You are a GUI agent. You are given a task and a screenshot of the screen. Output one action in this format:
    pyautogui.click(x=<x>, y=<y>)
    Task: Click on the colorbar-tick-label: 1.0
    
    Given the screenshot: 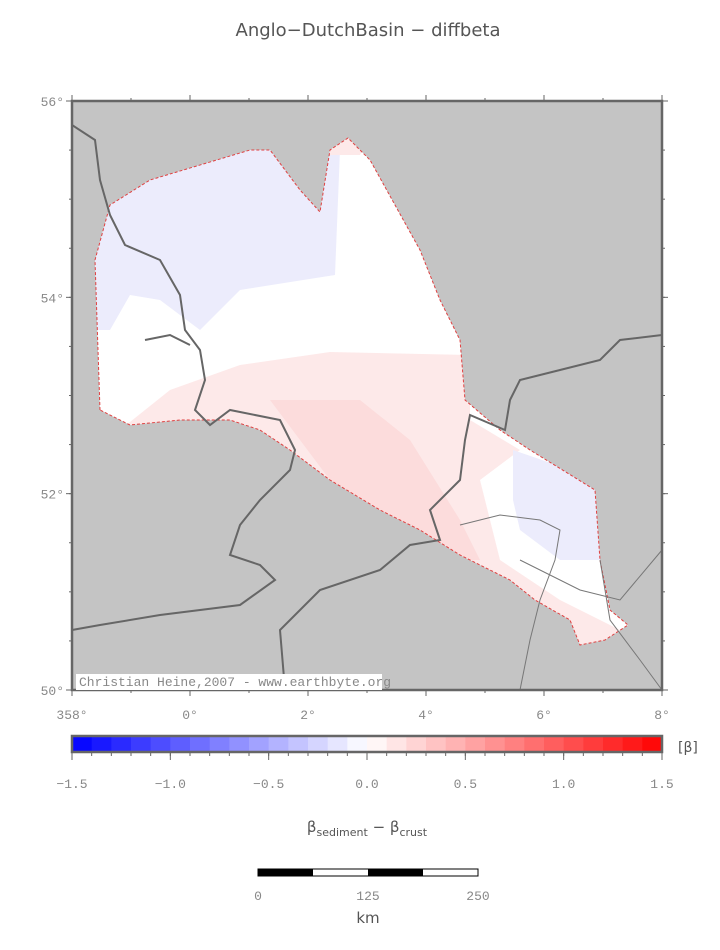 What is the action you would take?
    pyautogui.click(x=563, y=784)
    